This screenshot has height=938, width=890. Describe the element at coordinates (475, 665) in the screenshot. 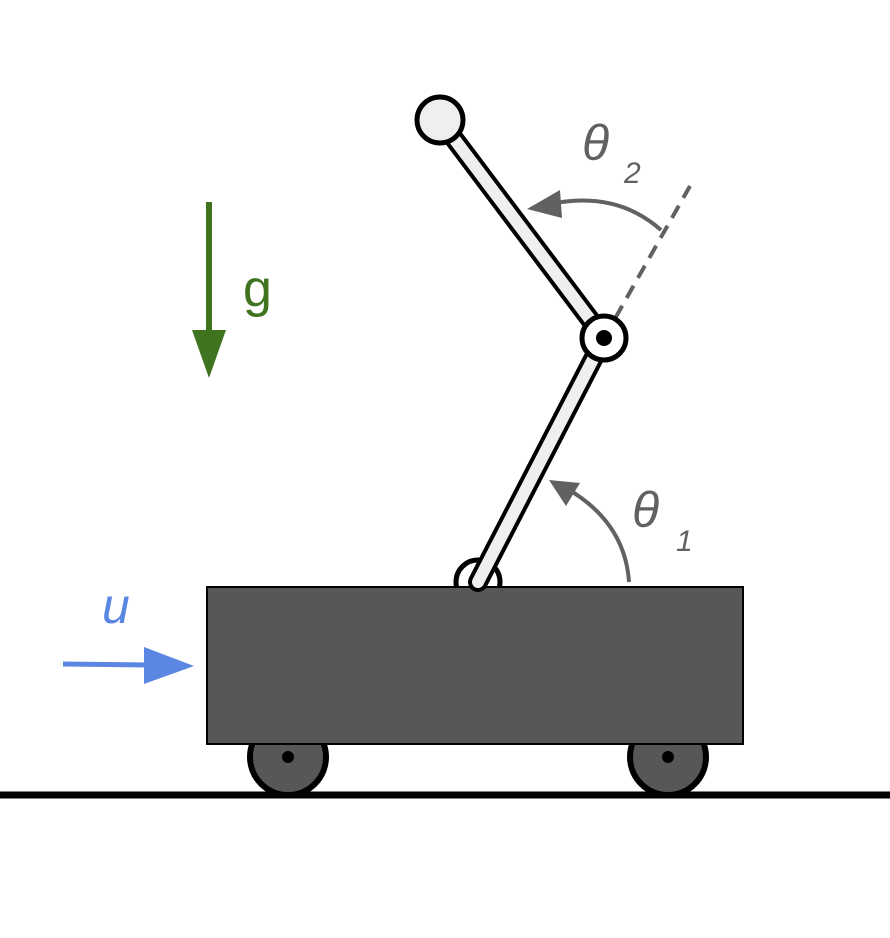

I see `cart-body` at that location.